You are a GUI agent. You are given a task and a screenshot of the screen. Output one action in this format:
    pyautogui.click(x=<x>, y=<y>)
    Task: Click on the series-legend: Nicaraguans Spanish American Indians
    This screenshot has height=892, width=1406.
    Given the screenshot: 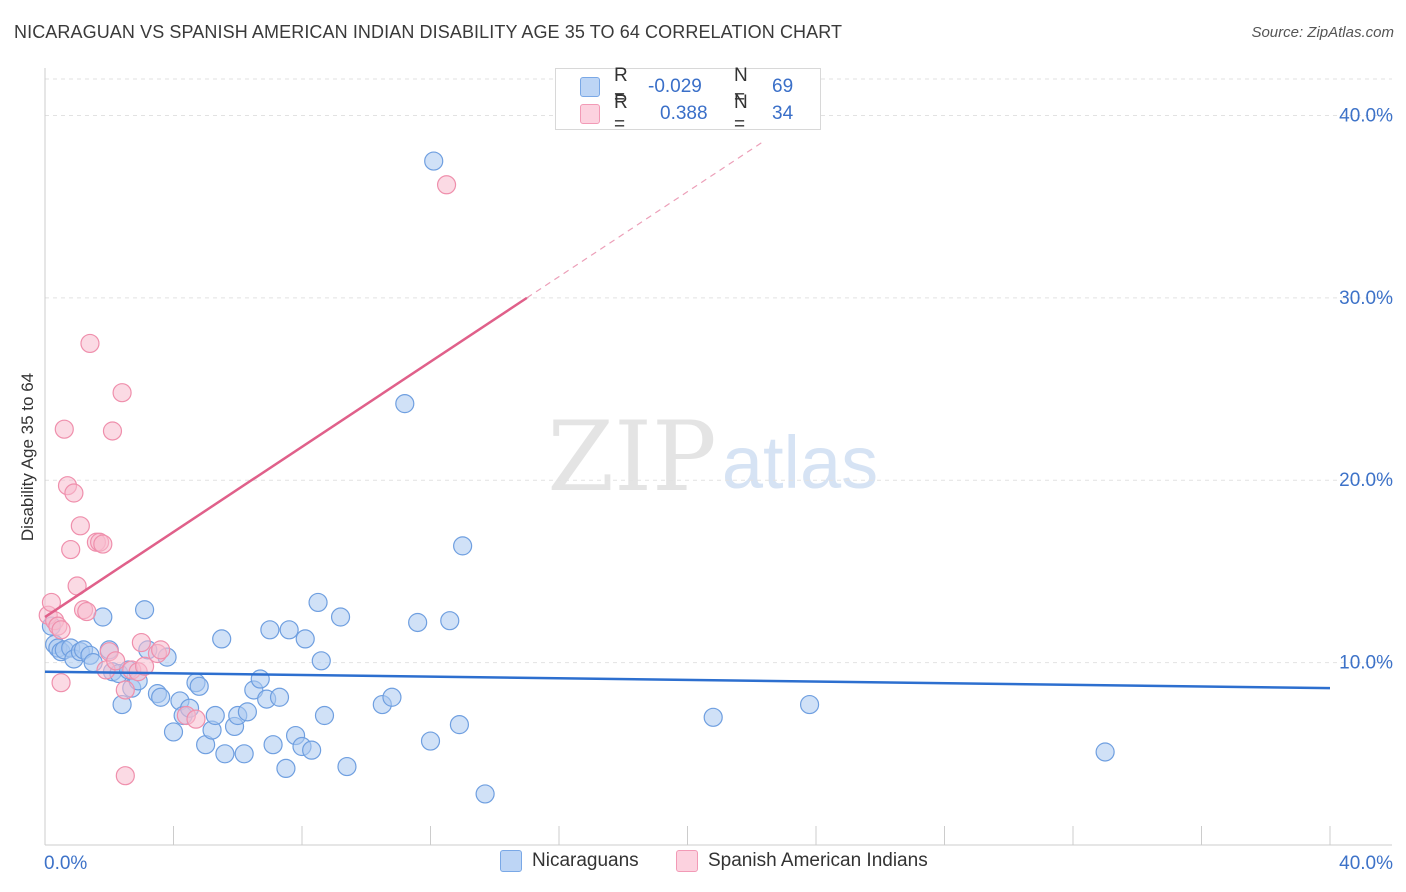 What is the action you would take?
    pyautogui.click(x=703, y=864)
    